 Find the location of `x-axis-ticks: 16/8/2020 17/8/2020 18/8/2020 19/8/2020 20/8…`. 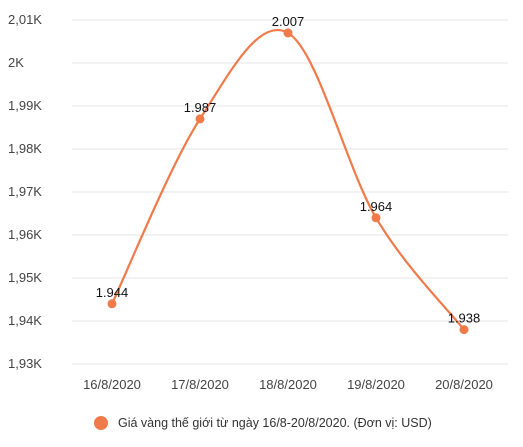

x-axis-ticks: 16/8/2020 17/8/2020 18/8/2020 19/8/2020 20/8… is located at coordinates (288, 384).